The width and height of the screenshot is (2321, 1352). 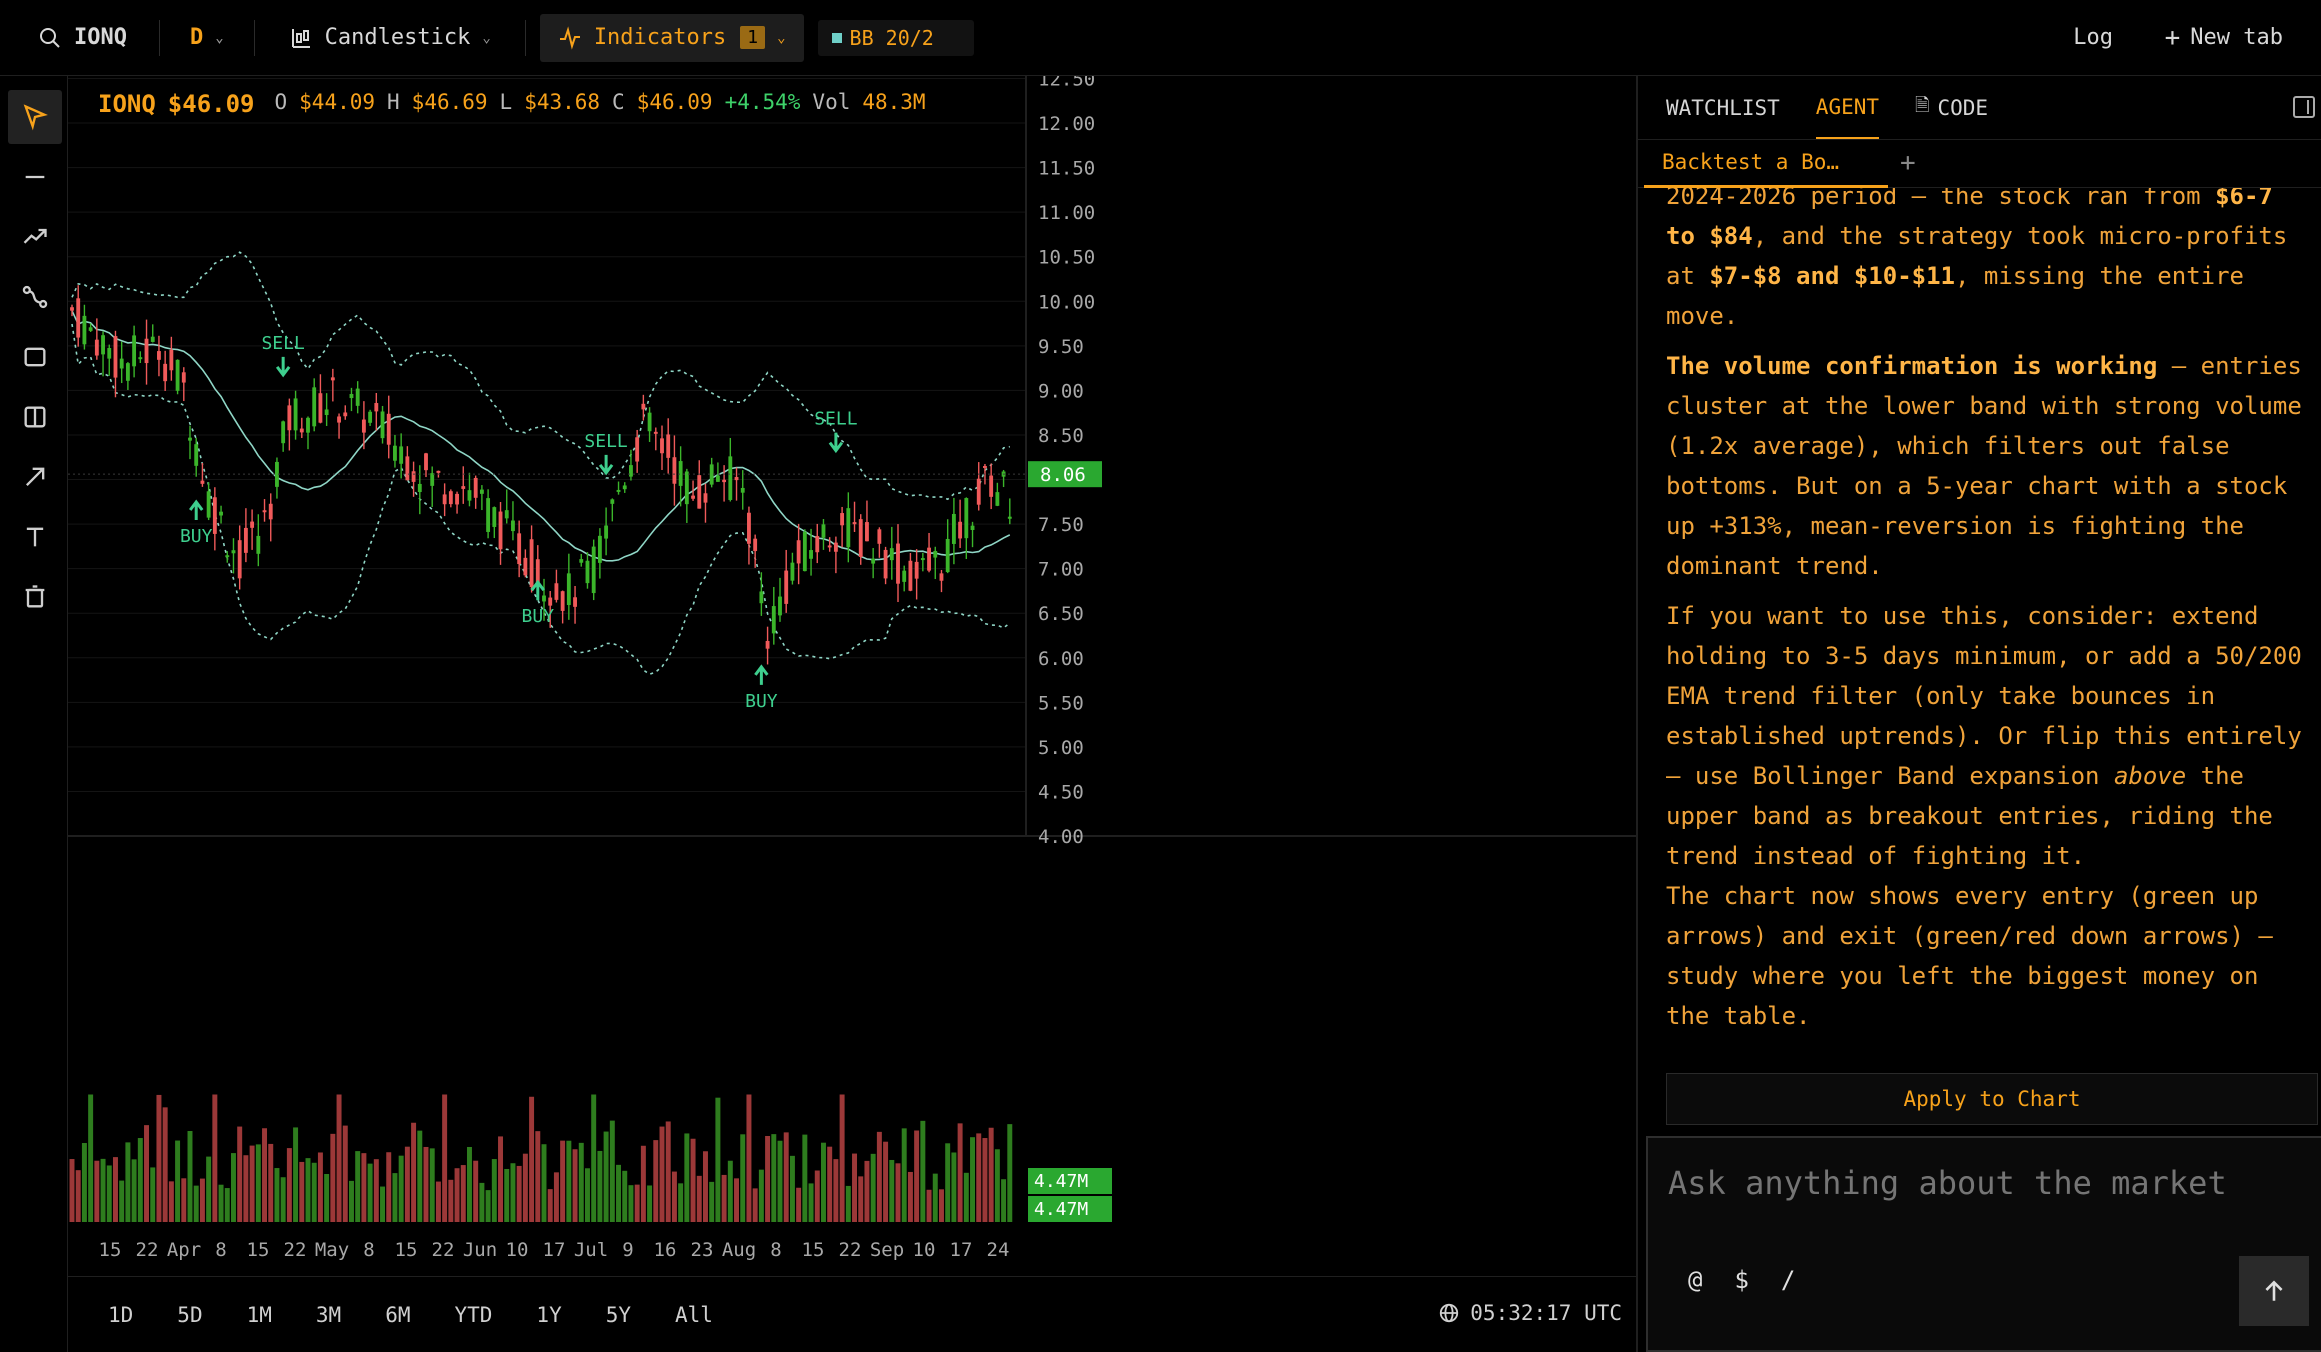 What do you see at coordinates (473, 1314) in the screenshot?
I see `timeframe-ytd: YTD` at bounding box center [473, 1314].